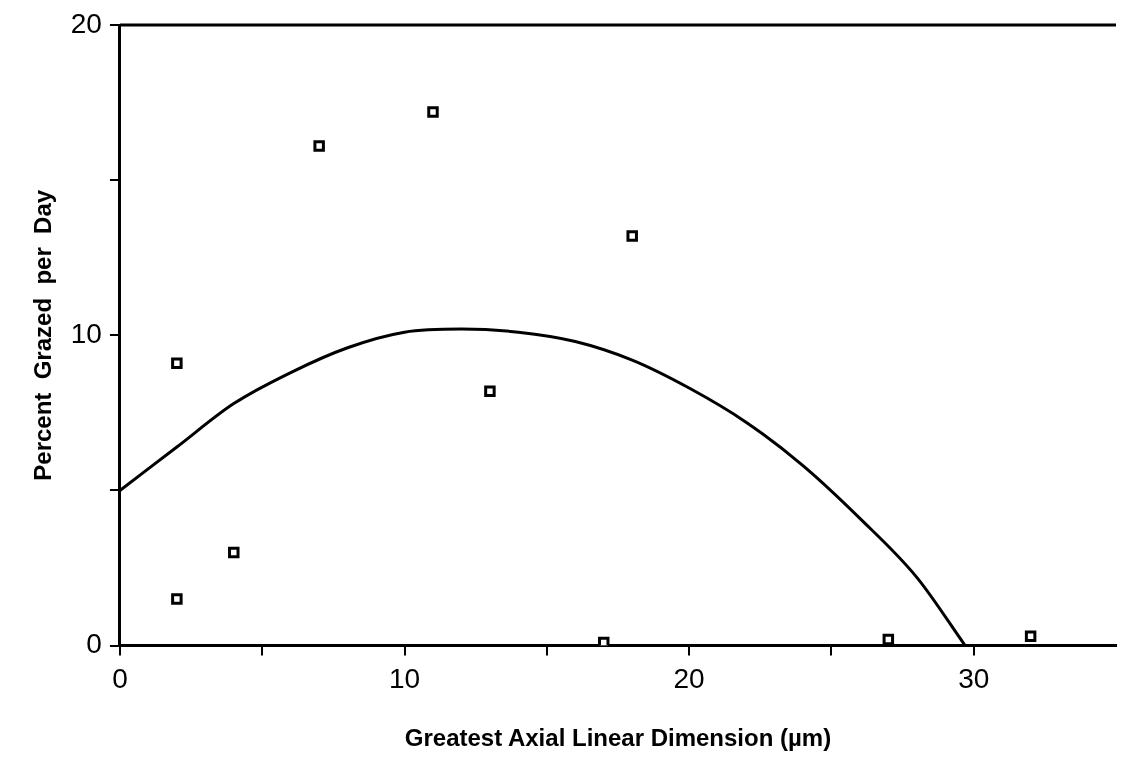 This screenshot has height=768, width=1126. I want to click on x-tick-label: 10, so click(404, 679).